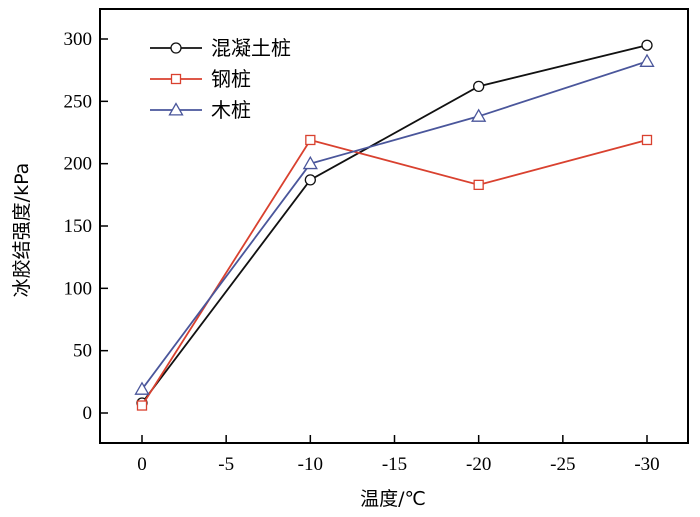 This screenshot has width=700, height=517. I want to click on x-tick-label: -15, so click(394, 464).